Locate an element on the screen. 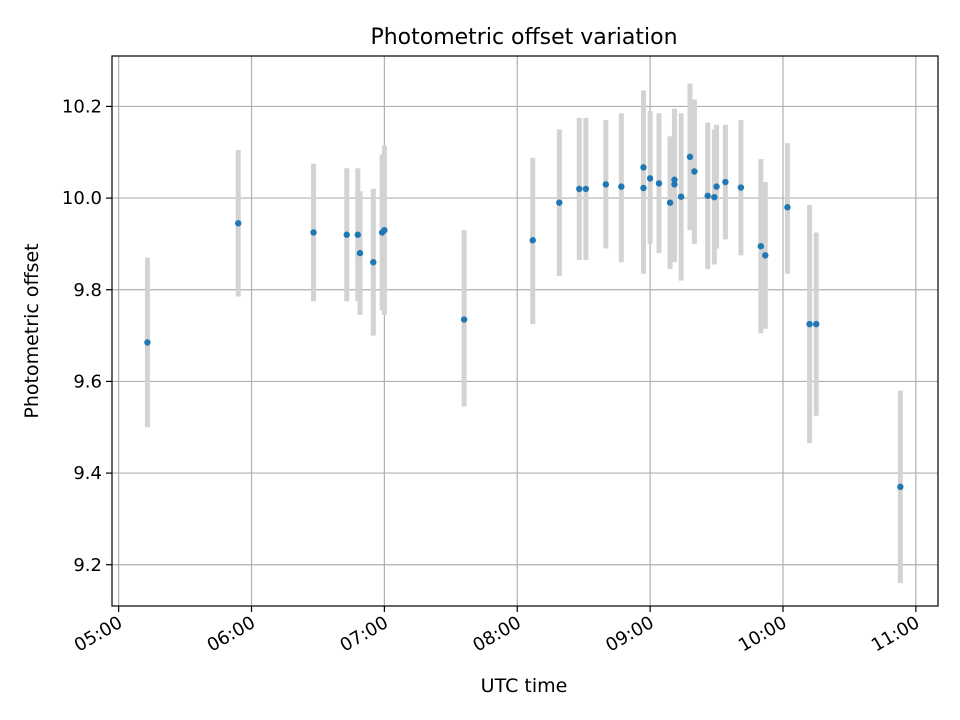 This screenshot has height=720, width=960. y-tick-label: 9.4 is located at coordinates (87, 473).